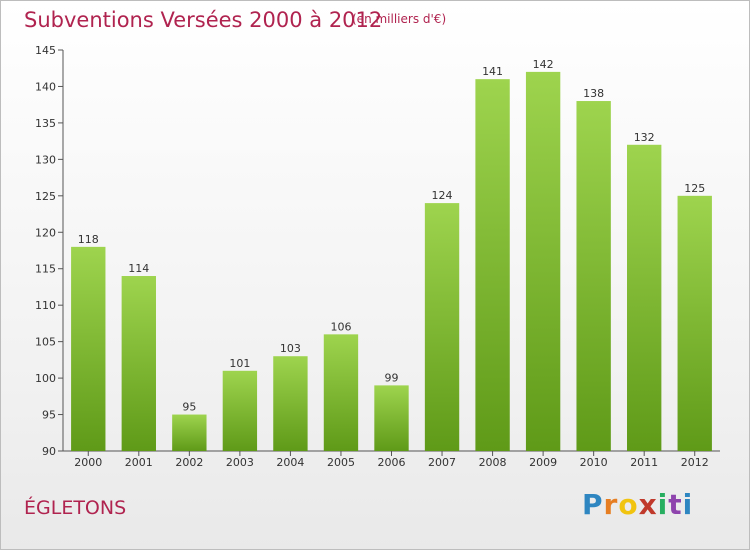 This screenshot has width=750, height=550. Describe the element at coordinates (694, 188) in the screenshot. I see `bar-value-label: 125` at that location.